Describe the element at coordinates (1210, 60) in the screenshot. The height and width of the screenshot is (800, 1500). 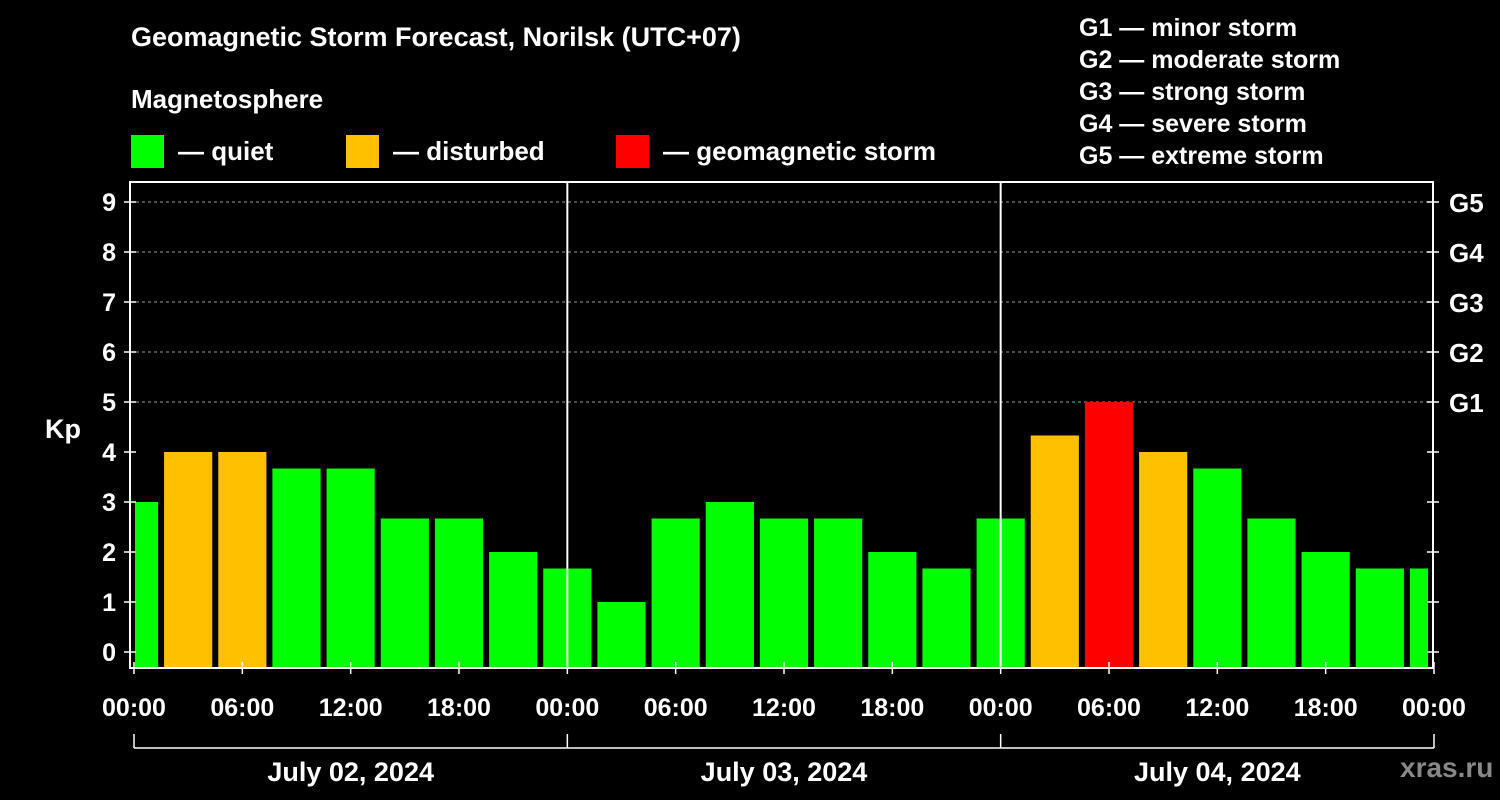
I see `storm-scale-g2: G2 — moderate storm` at that location.